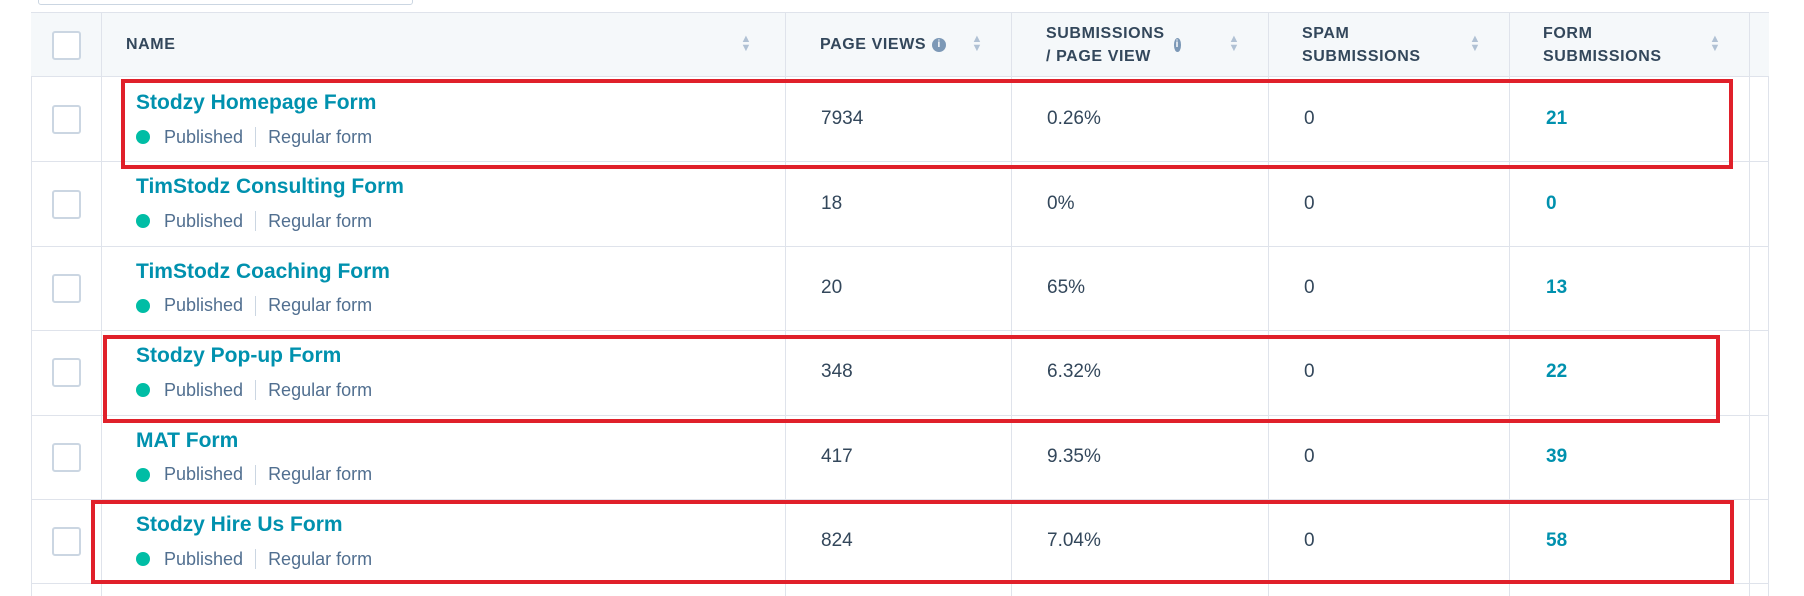  Describe the element at coordinates (66, 45) in the screenshot. I see `select-all-checkbox` at that location.